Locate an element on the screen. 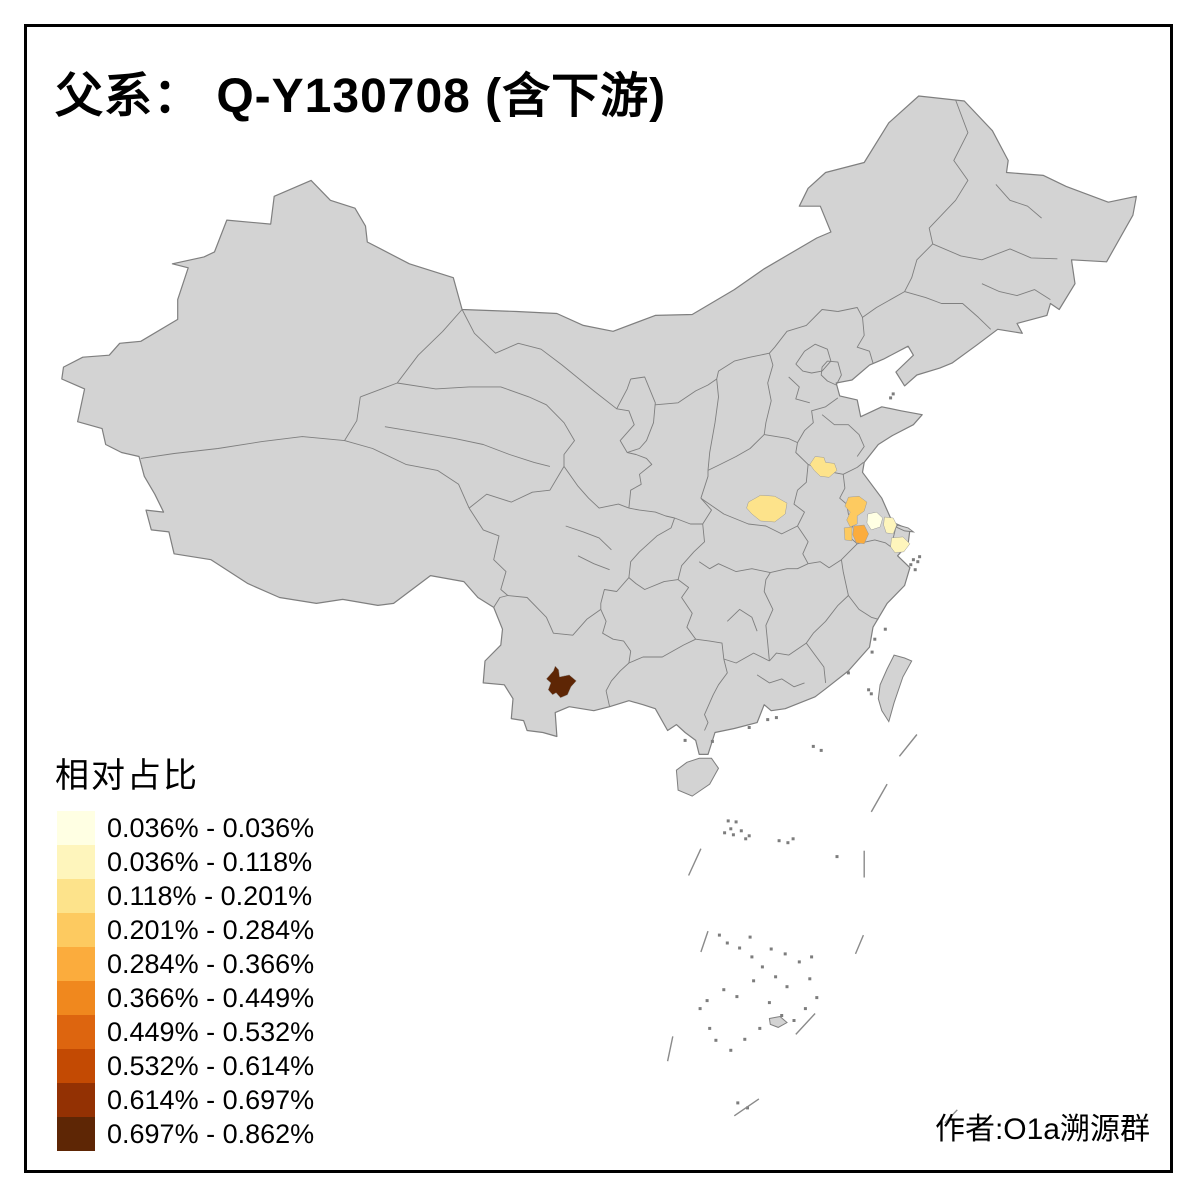  legend-range-label: 0.614% - 0.697% is located at coordinates (211, 1099).